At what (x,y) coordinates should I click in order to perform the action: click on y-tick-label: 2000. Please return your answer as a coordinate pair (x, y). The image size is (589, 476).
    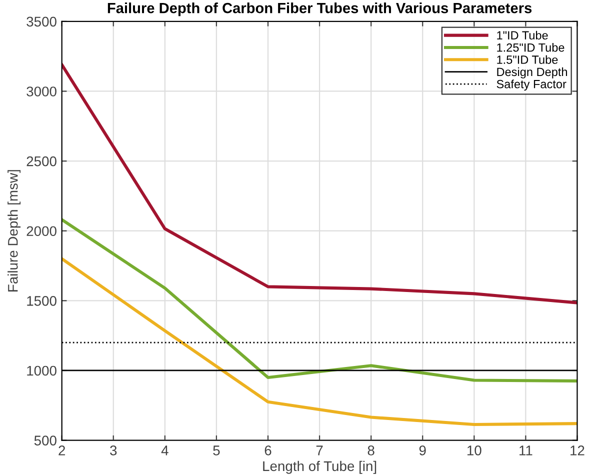
    Looking at the image, I should click on (41, 231).